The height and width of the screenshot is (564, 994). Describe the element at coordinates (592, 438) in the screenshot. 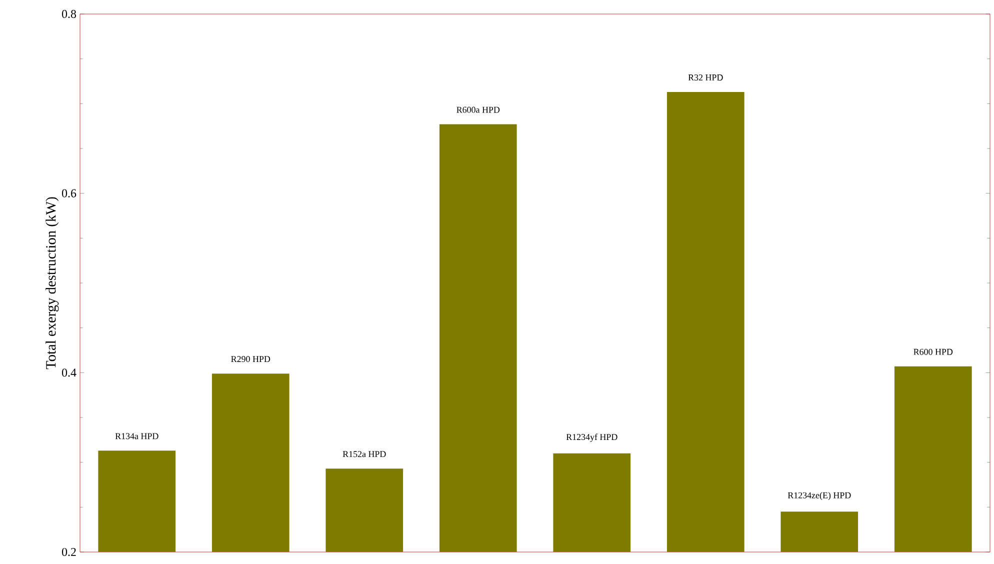

I see `x-tick-label: R1234yf HPD` at that location.